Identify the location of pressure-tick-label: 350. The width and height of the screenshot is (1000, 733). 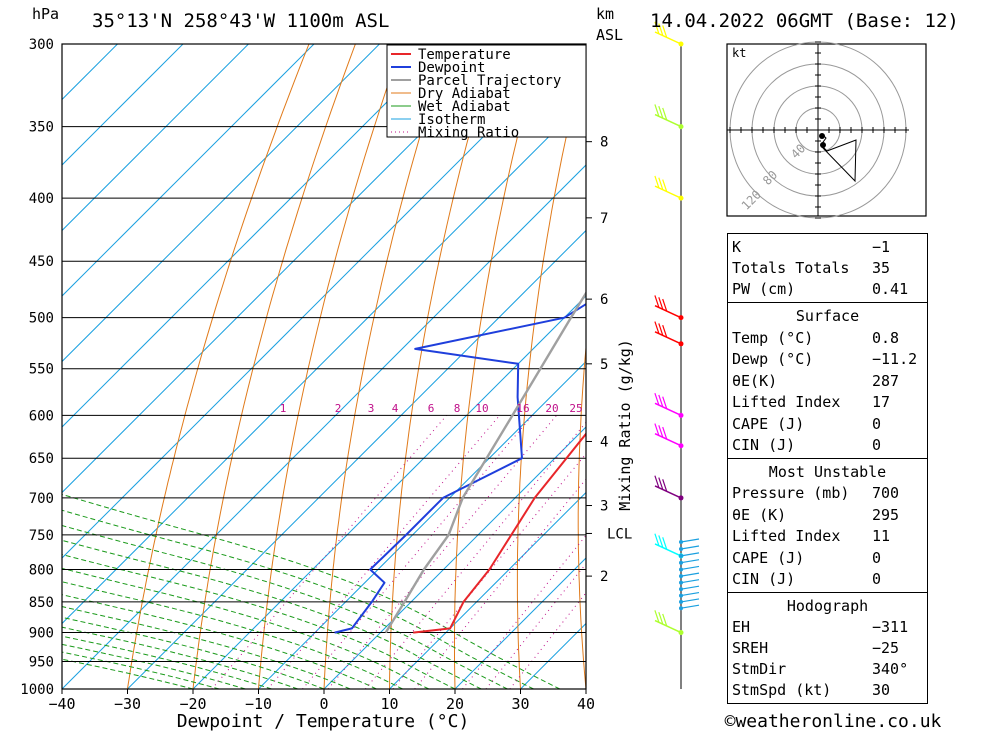
(41, 128).